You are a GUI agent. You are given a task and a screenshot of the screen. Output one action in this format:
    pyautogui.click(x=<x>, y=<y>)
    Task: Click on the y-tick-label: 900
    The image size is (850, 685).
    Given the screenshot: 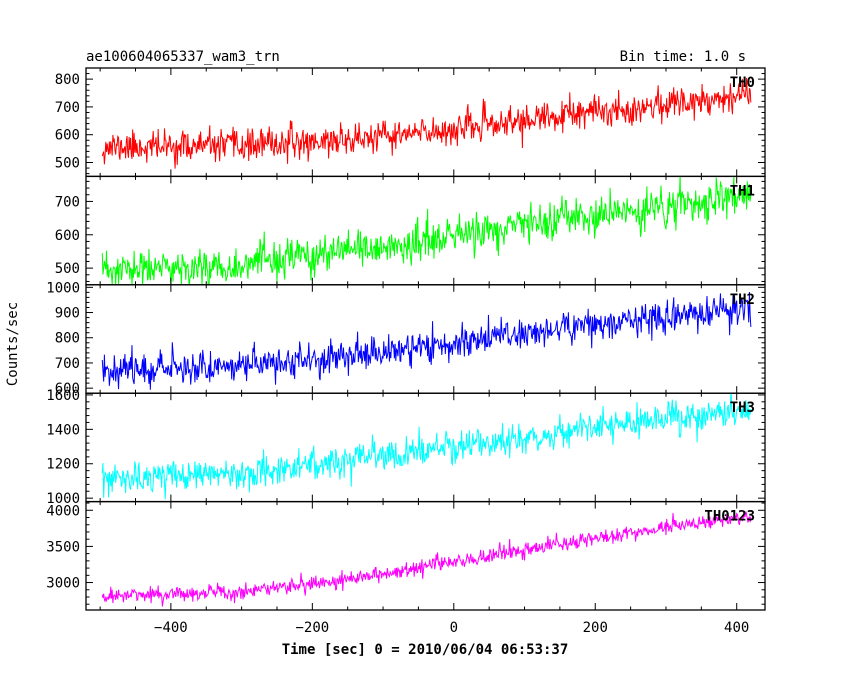 What is the action you would take?
    pyautogui.click(x=67, y=314)
    